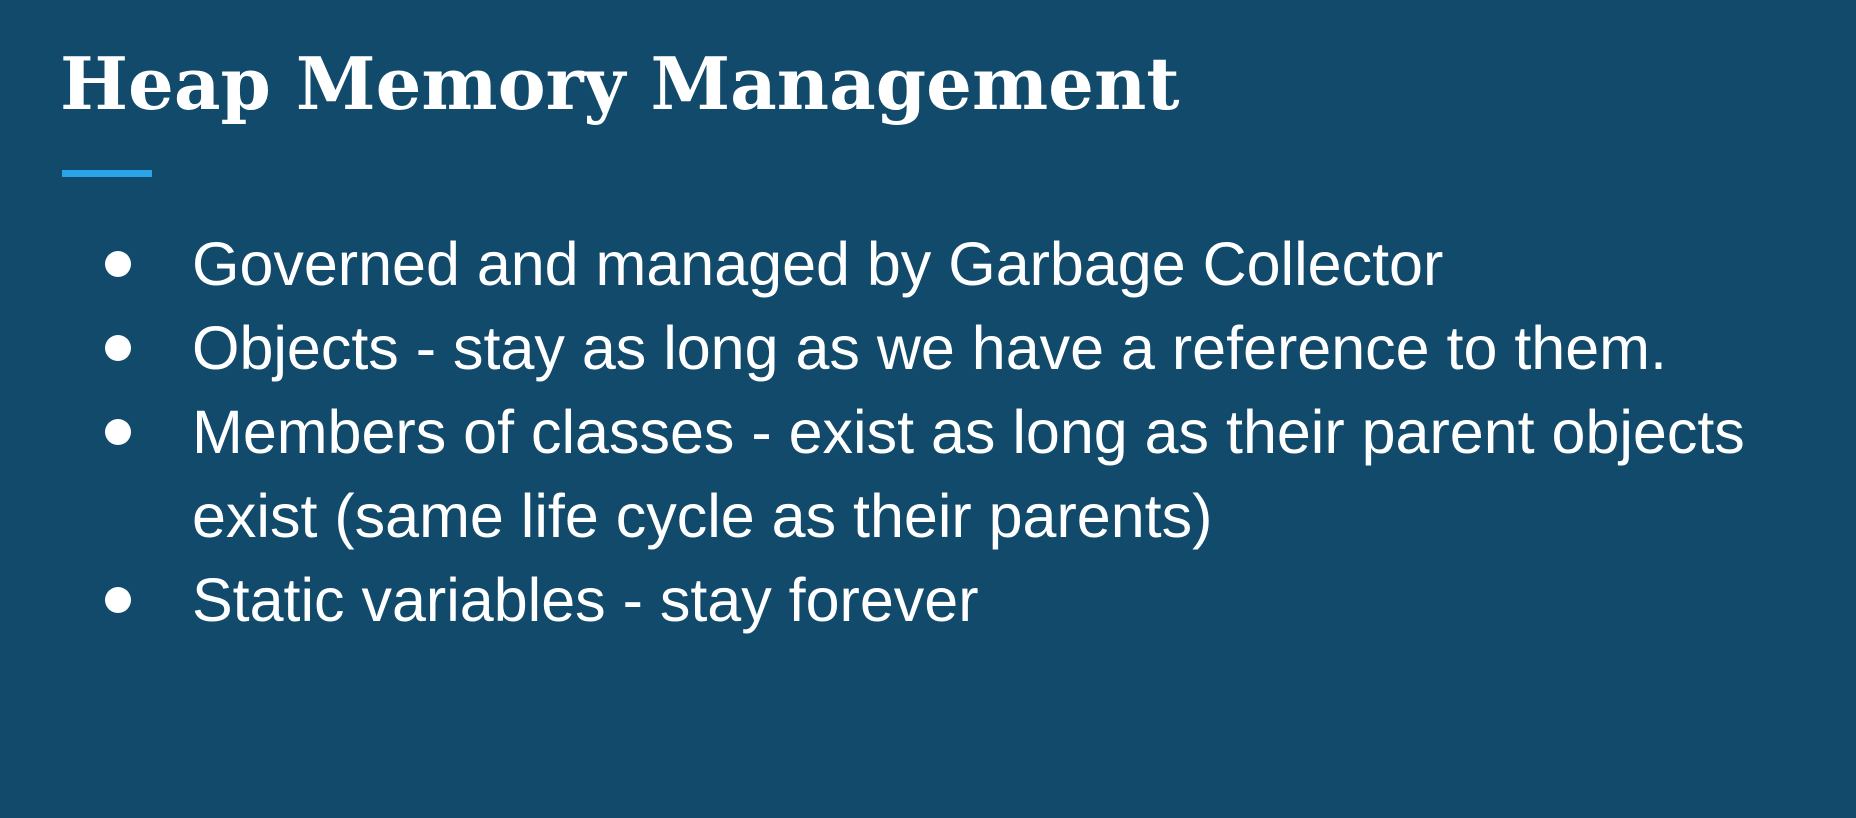 Image resolution: width=1856 pixels, height=818 pixels. Describe the element at coordinates (585, 600) in the screenshot. I see `bullet-text: Static variables - stay forever` at that location.